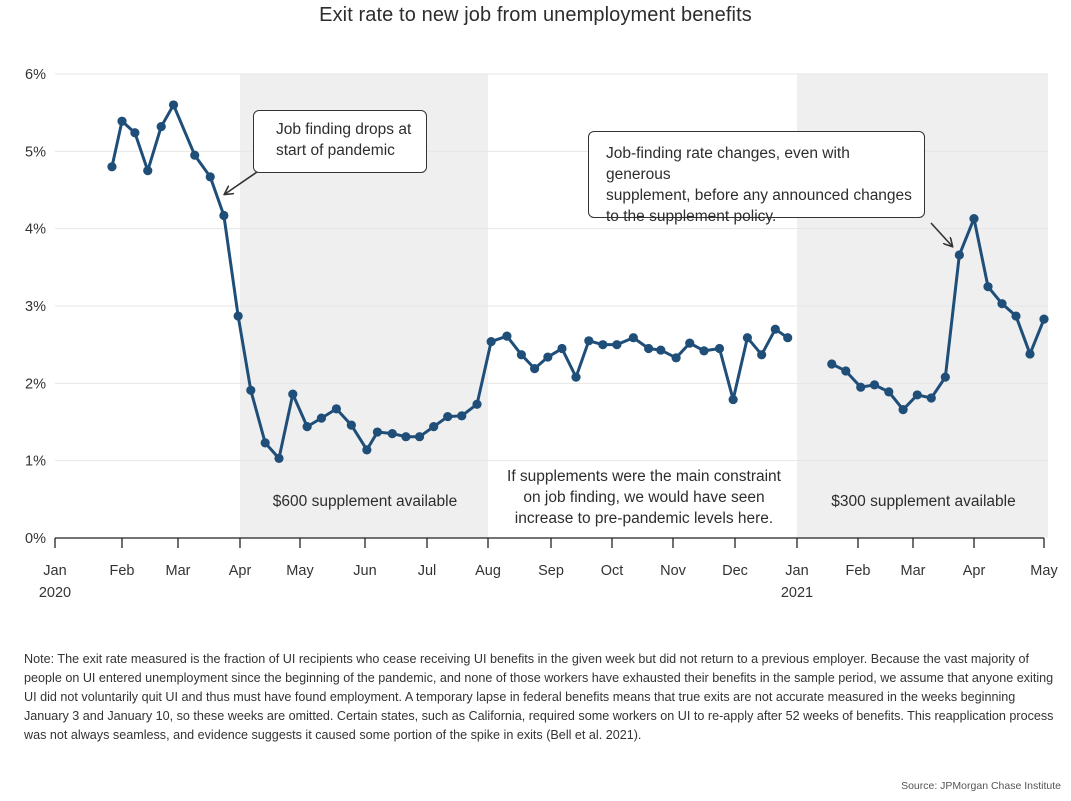  I want to click on x-tick-label: Jun, so click(364, 571).